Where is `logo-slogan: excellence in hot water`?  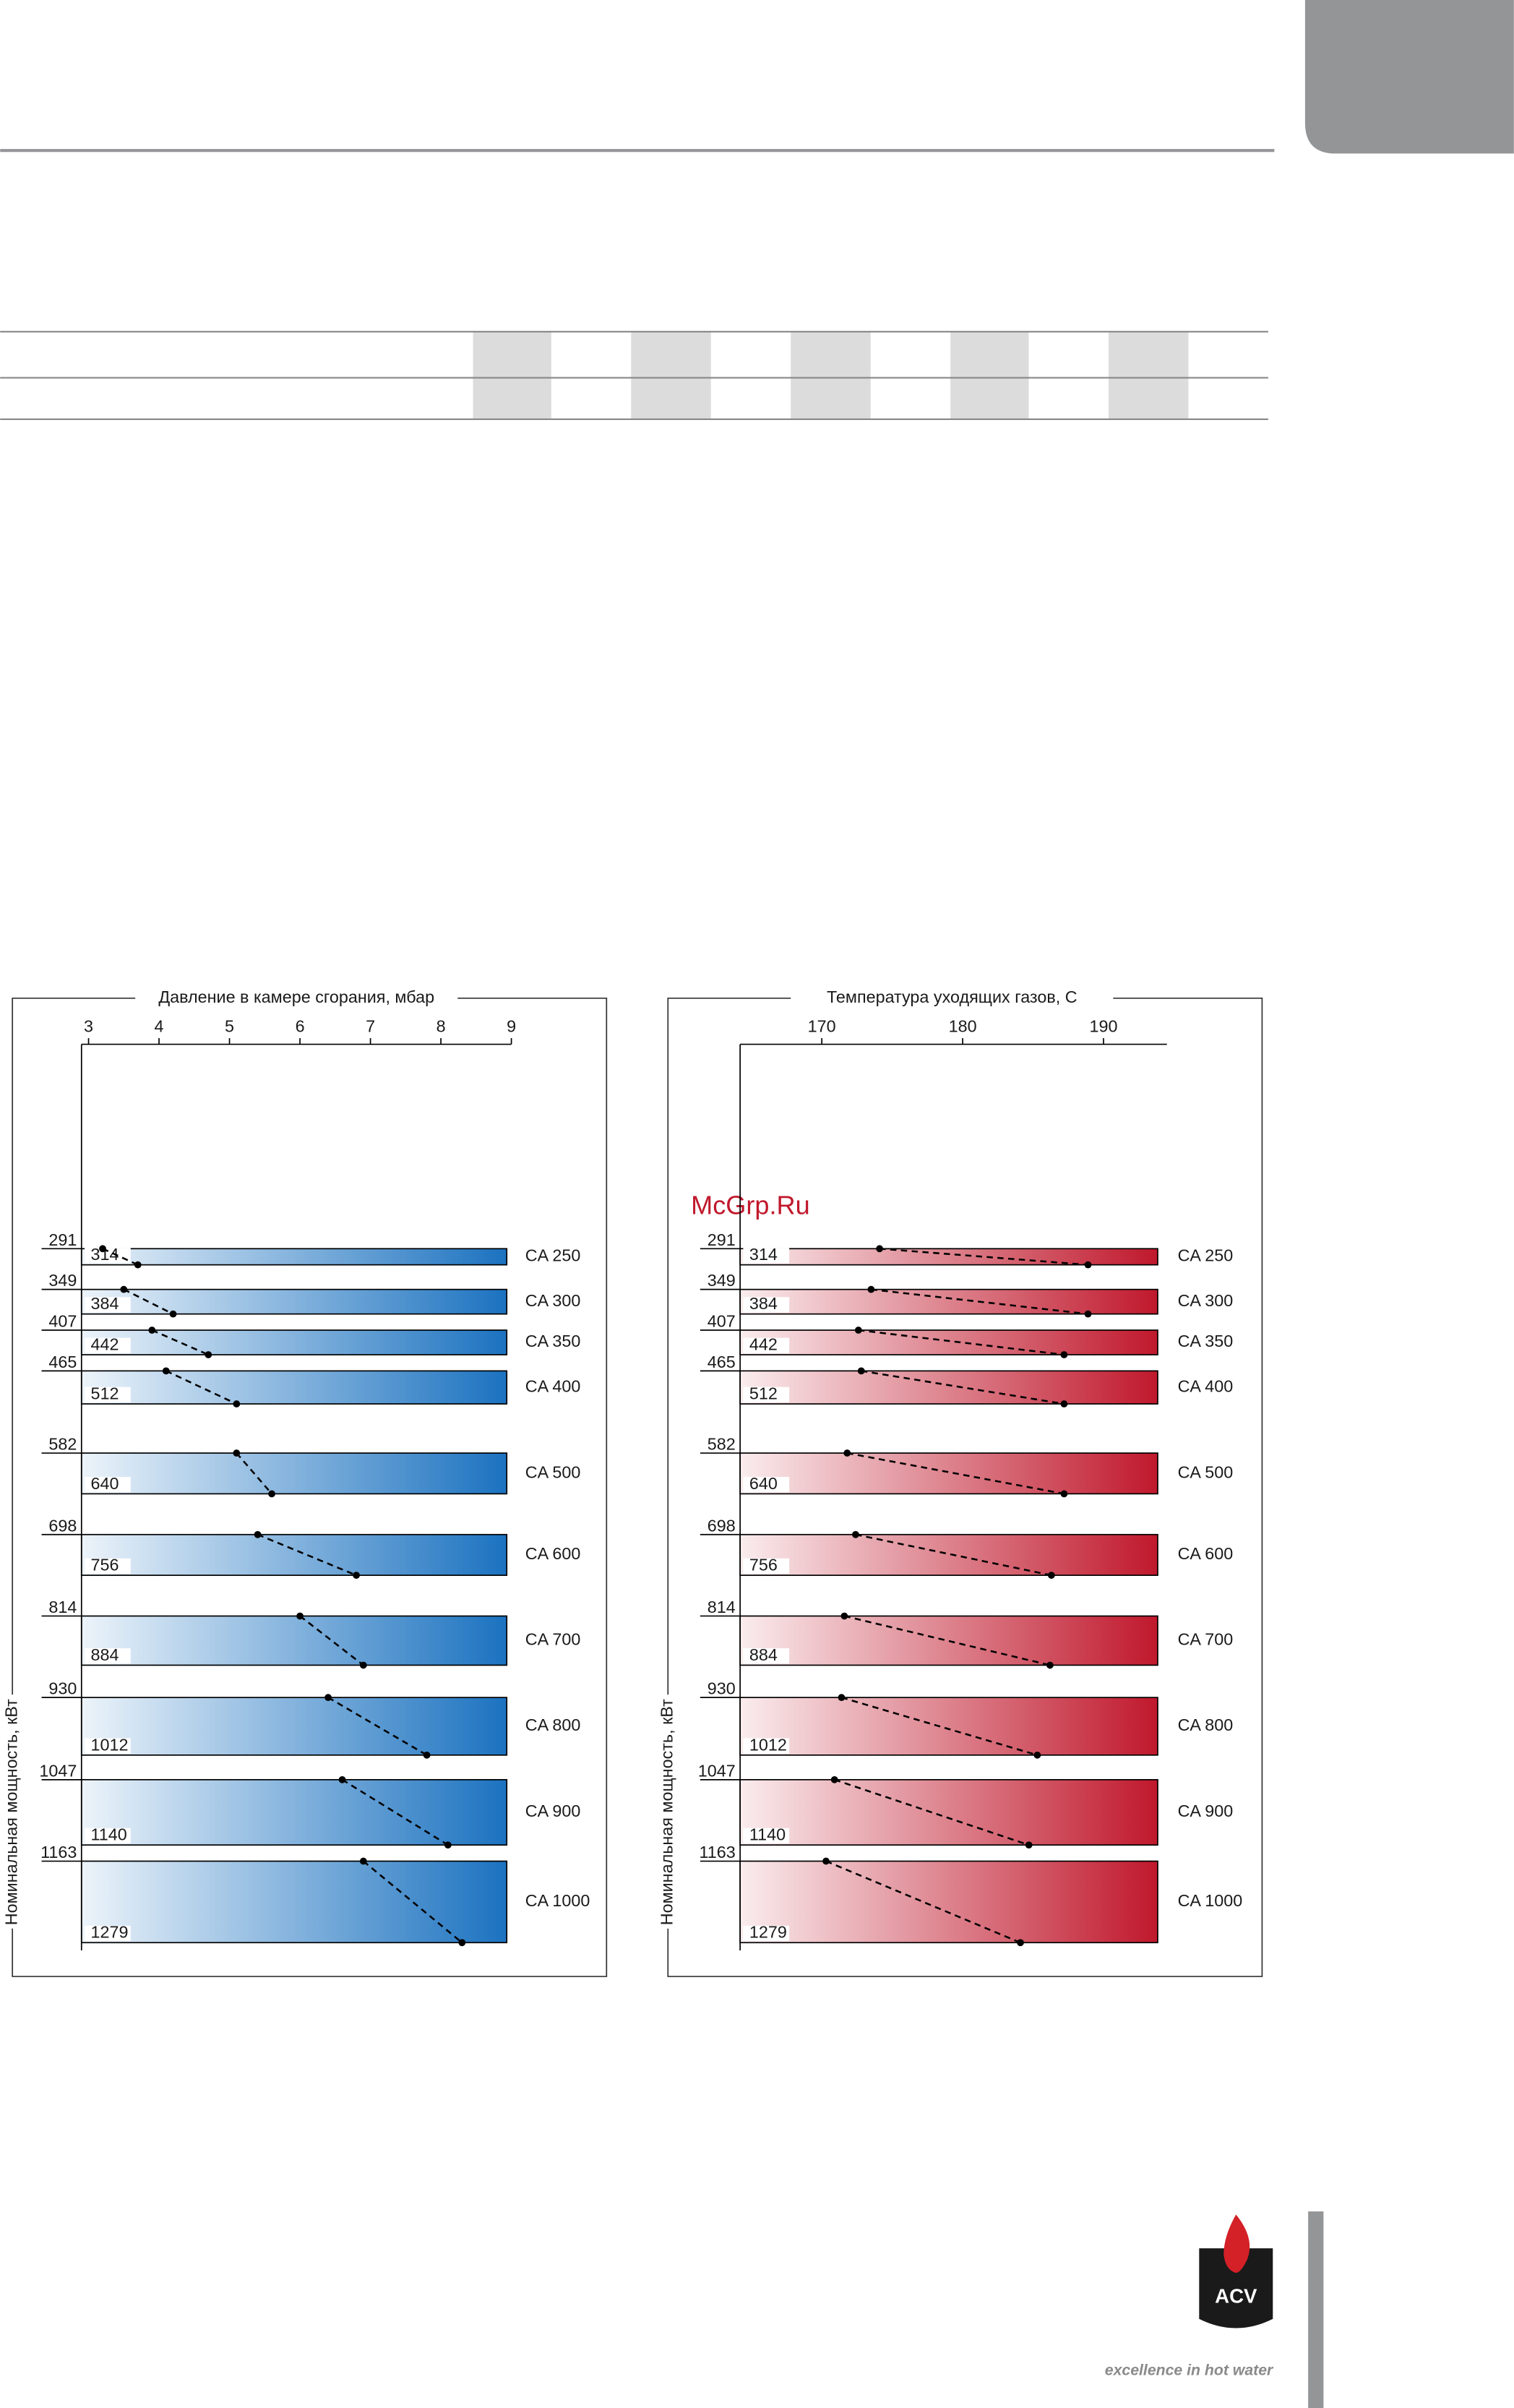 logo-slogan: excellence in hot water is located at coordinates (1189, 2370).